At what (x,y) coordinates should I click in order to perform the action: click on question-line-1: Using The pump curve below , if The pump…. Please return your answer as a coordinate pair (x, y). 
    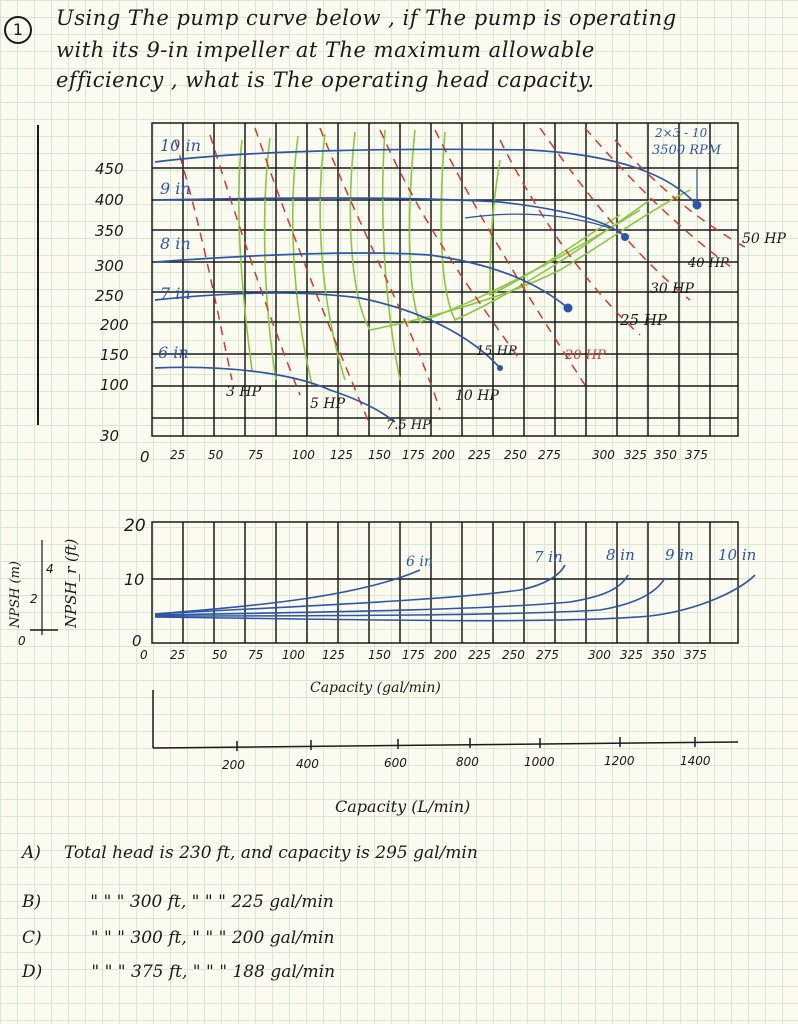
    Looking at the image, I should click on (366, 18).